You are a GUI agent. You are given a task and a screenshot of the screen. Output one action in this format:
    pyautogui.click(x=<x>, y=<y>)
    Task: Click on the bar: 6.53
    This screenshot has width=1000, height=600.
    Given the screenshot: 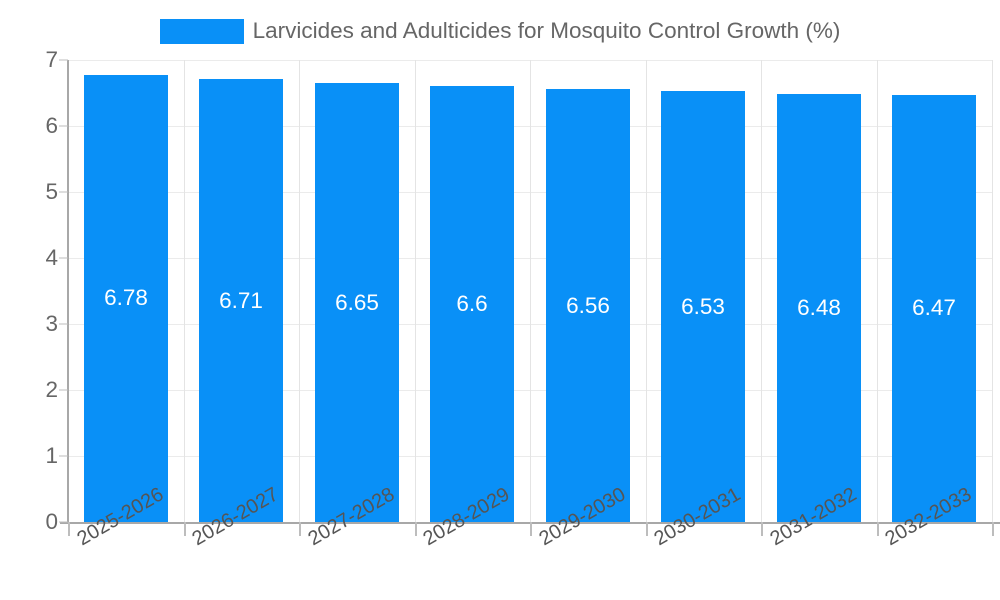 What is the action you would take?
    pyautogui.click(x=703, y=306)
    